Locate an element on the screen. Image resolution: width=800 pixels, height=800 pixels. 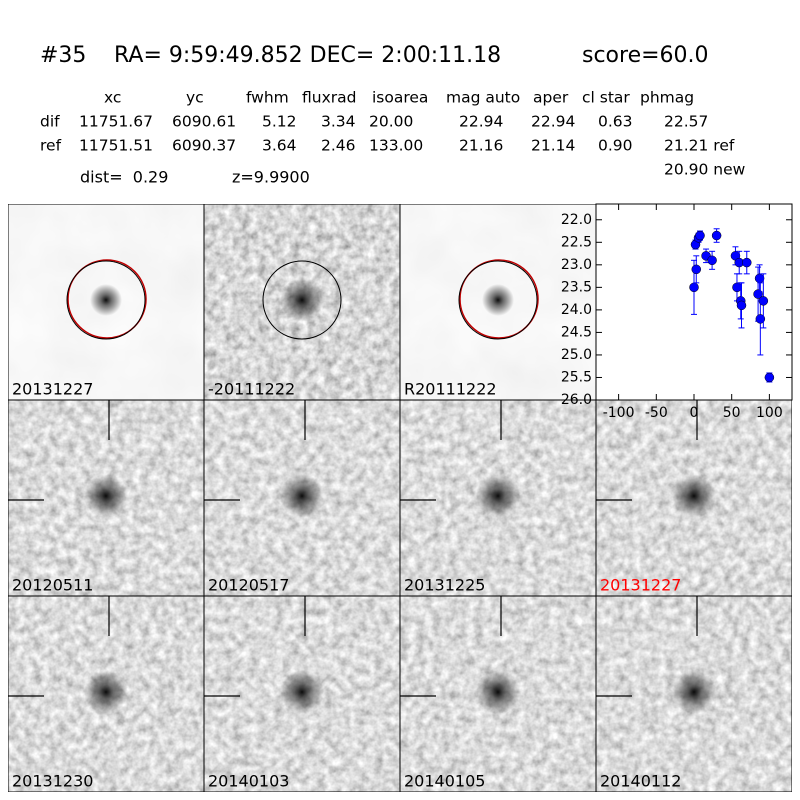
table-cell: 11751.51 is located at coordinates (116, 146).